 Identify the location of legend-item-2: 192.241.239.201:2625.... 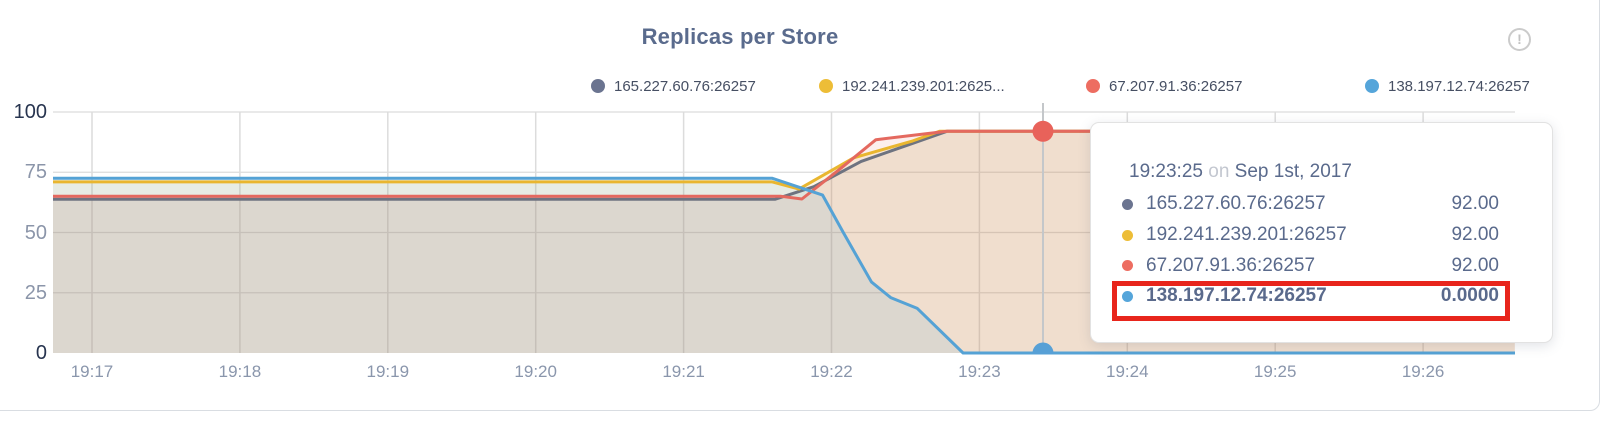
(912, 86).